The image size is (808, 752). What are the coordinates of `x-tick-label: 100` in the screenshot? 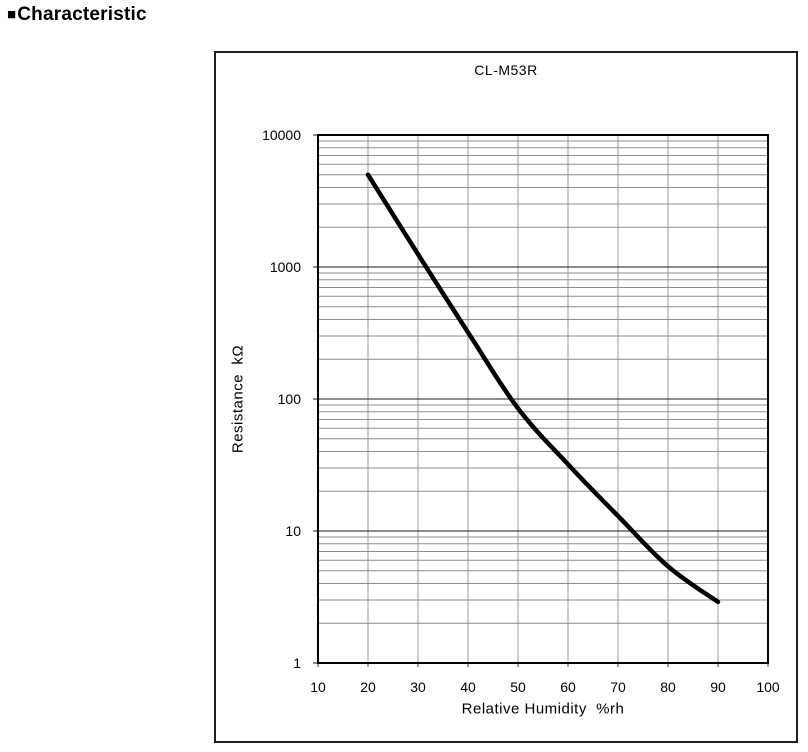 It's located at (768, 687).